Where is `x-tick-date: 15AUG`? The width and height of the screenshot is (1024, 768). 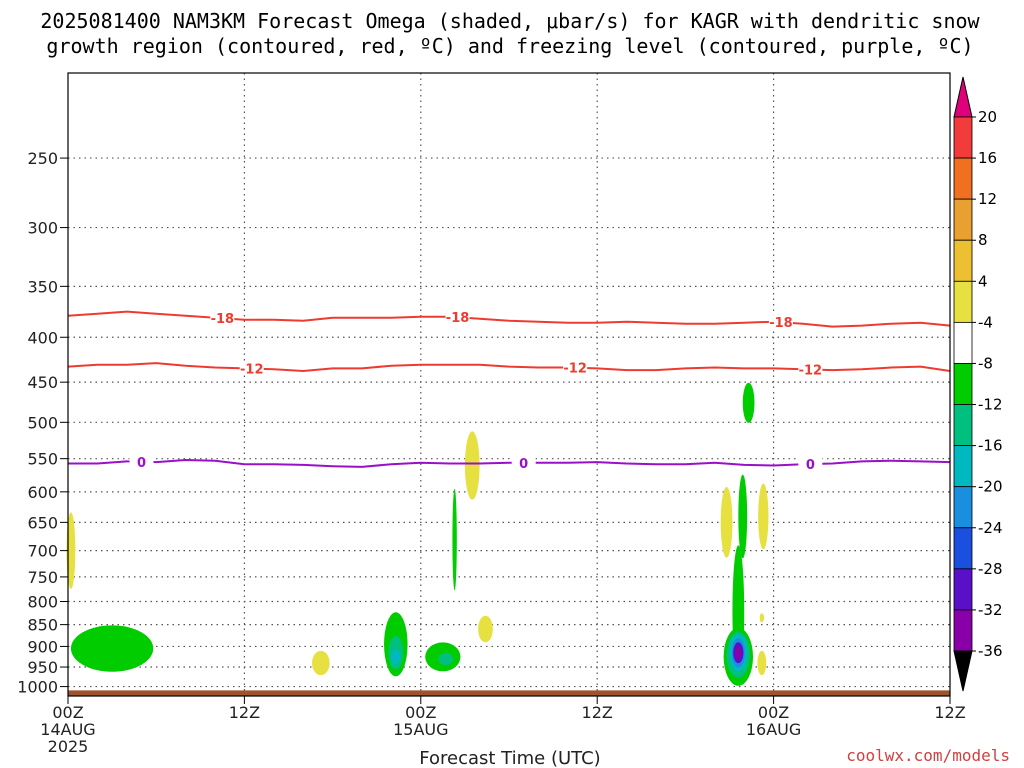 x-tick-date: 15AUG is located at coordinates (420, 729).